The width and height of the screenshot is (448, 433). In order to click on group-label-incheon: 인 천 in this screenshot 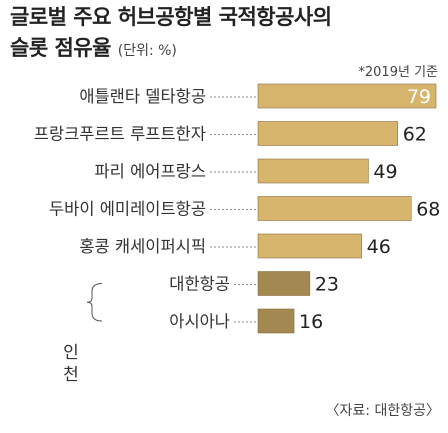, I will do `click(71, 364)`.